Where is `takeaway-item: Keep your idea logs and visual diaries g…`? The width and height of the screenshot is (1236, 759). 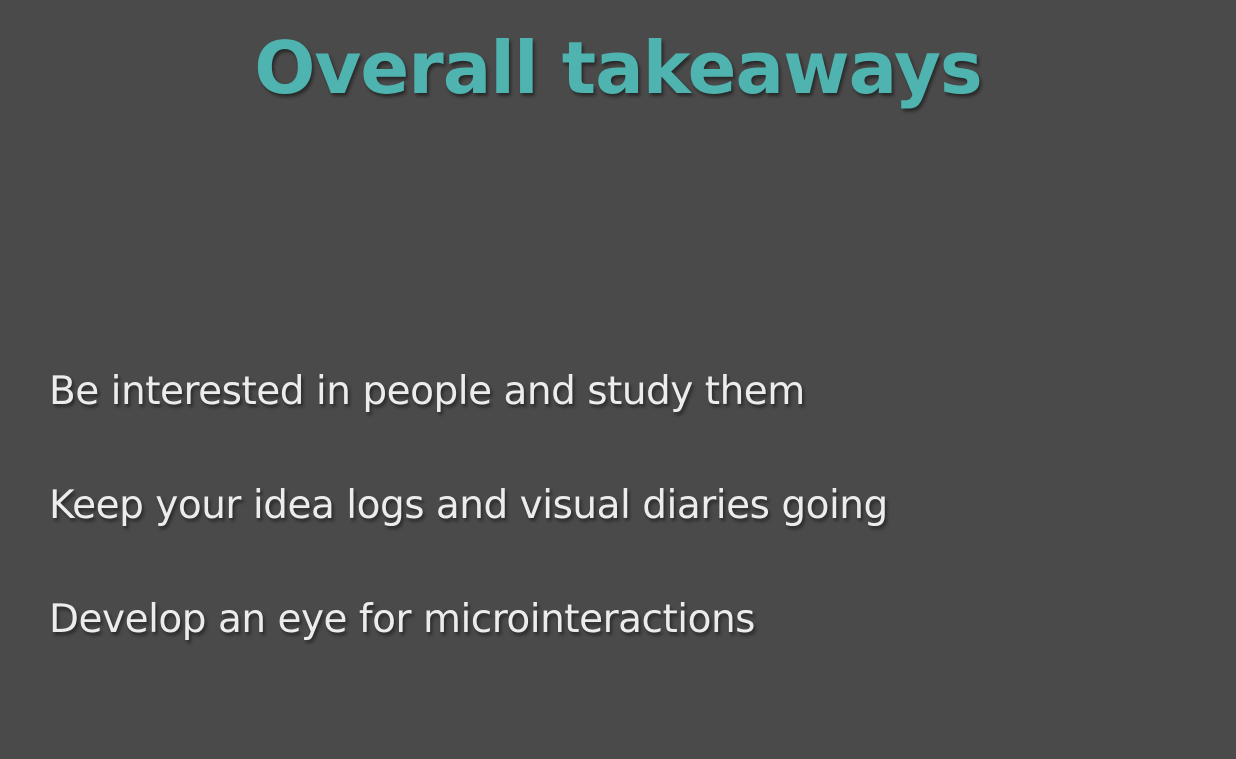
takeaway-item: Keep your idea logs and visual diaries g… is located at coordinates (468, 505).